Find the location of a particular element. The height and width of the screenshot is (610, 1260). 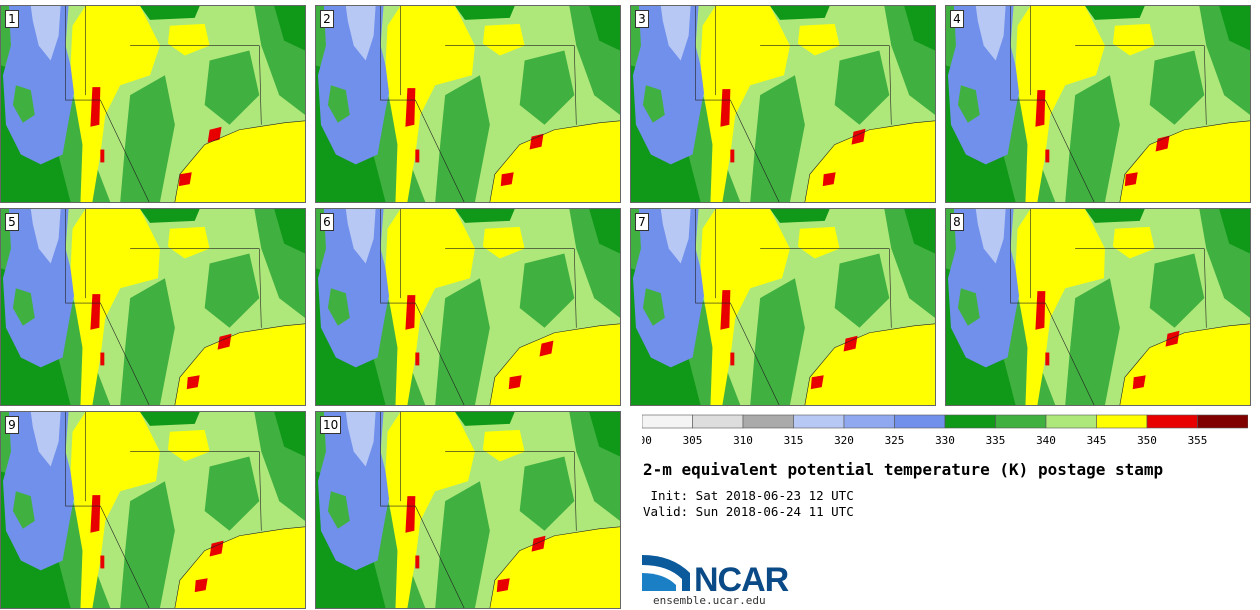

valid-time: Valid: Sun 2018-06-24 11 UTC is located at coordinates (748, 511).